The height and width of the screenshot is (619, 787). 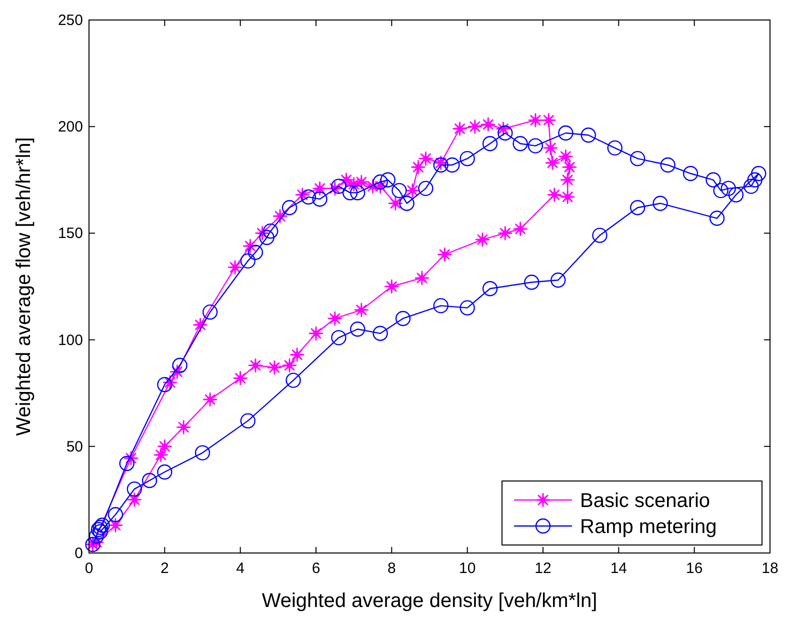 I want to click on legend-label: Basic scenario, so click(x=645, y=501).